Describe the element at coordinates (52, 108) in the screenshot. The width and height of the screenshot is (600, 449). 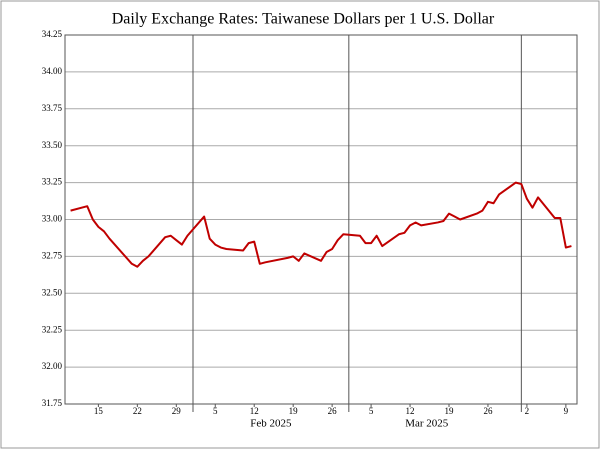
I see `y-tick-label: 33.75` at that location.